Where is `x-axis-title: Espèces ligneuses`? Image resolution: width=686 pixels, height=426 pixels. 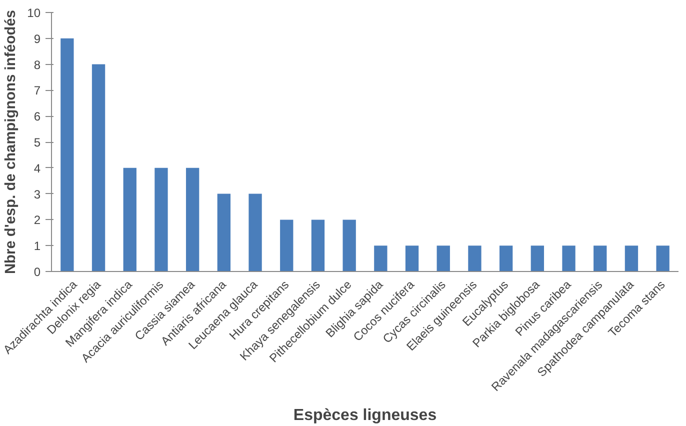 x-axis-title: Espèces ligneuses is located at coordinates (365, 415).